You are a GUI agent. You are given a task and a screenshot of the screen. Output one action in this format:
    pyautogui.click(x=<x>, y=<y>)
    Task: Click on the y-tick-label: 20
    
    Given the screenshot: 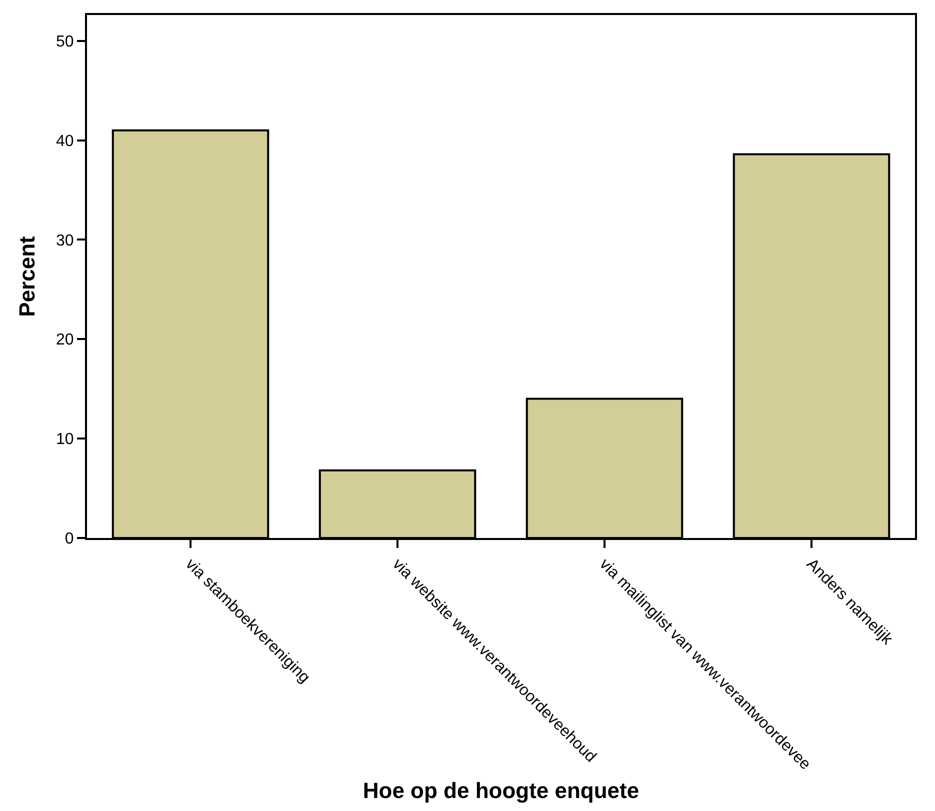 What is the action you would take?
    pyautogui.click(x=65, y=340)
    